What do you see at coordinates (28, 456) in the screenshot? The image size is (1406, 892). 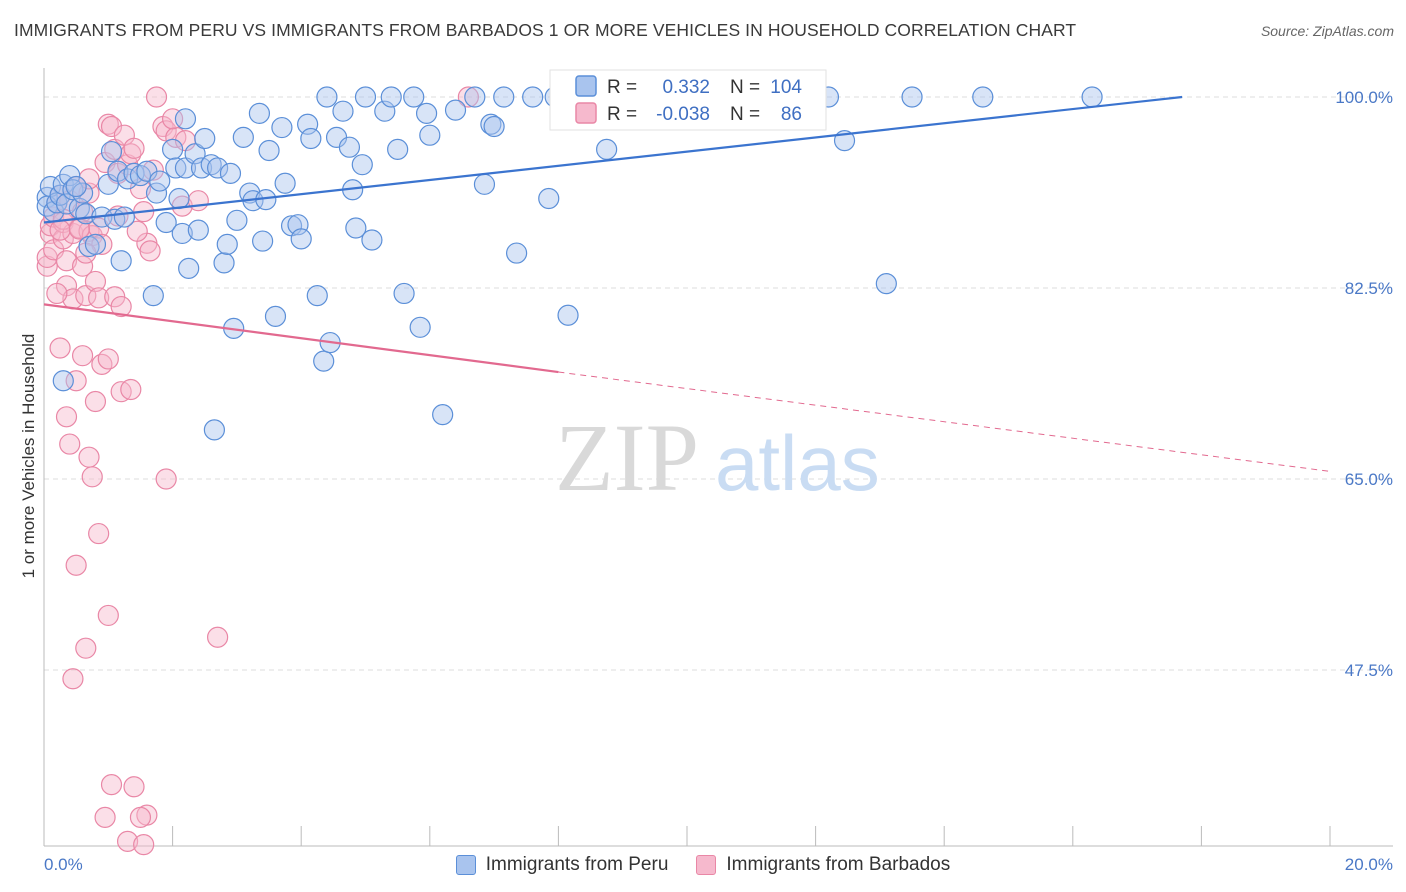 I see `y-axis-label: 1 or more Vehicles in Household` at bounding box center [28, 456].